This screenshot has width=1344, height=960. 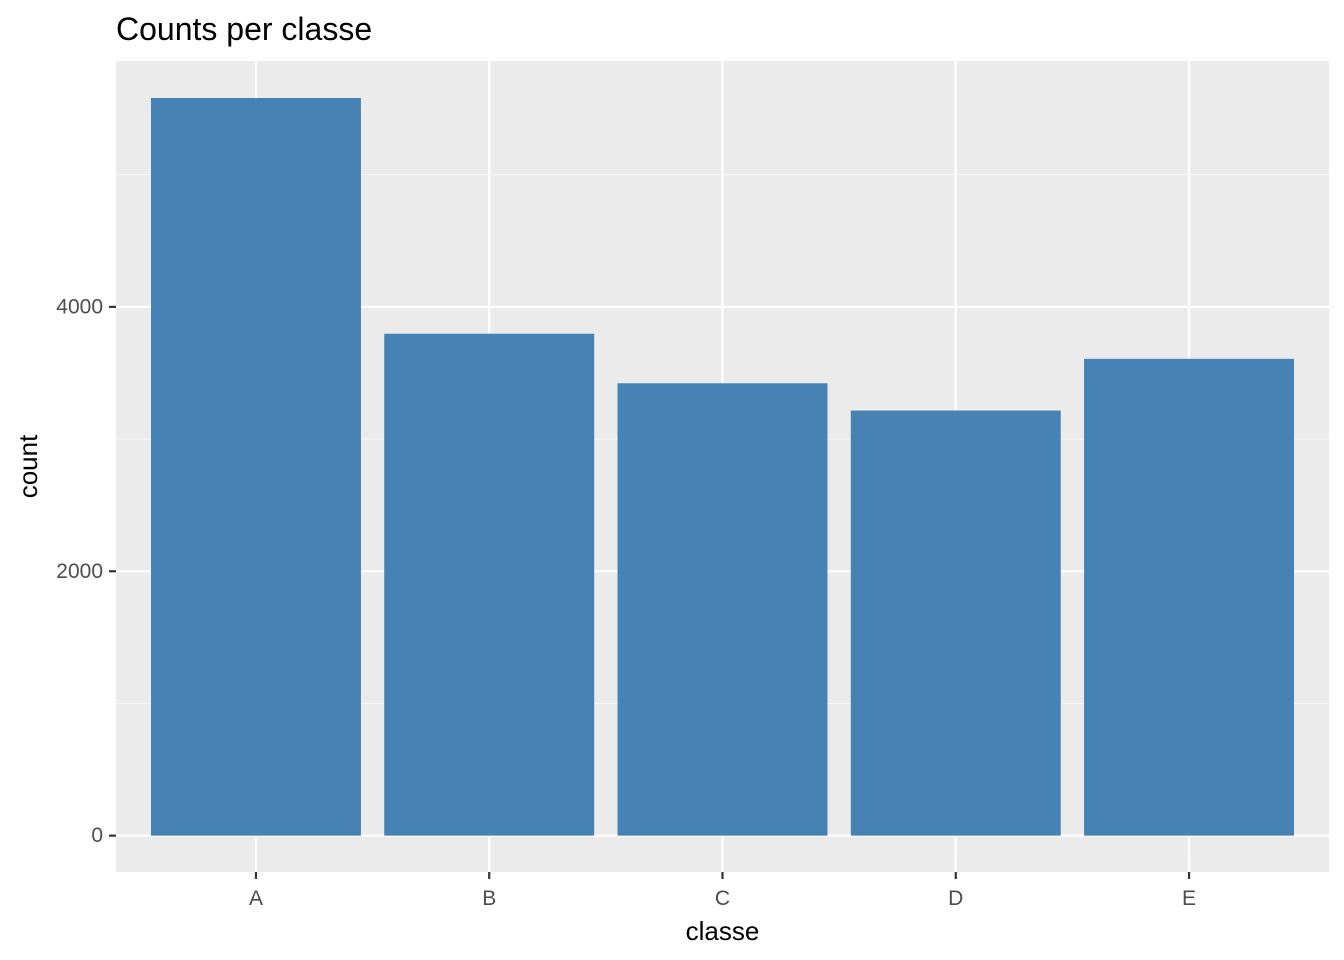 I want to click on bar-e, so click(x=1189, y=597).